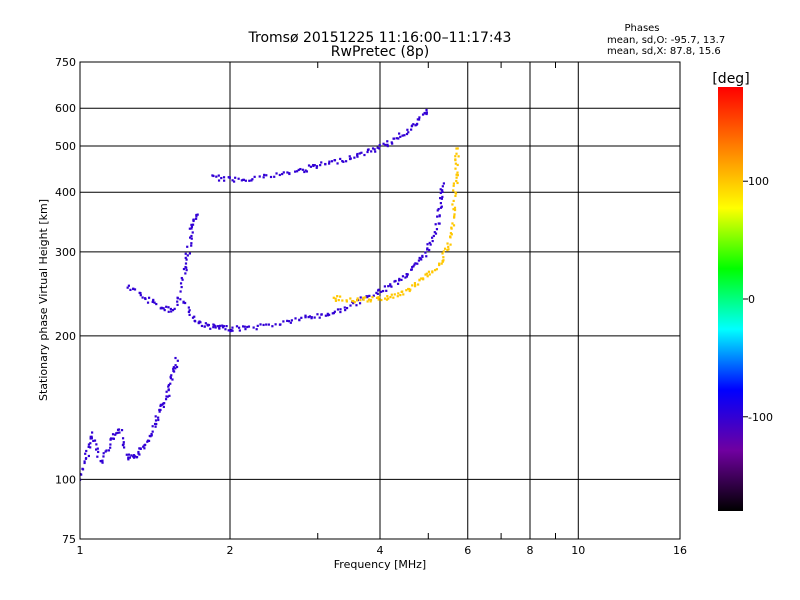 This screenshot has height=600, width=800. Describe the element at coordinates (65, 146) in the screenshot. I see `y-tick-label: 500` at that location.